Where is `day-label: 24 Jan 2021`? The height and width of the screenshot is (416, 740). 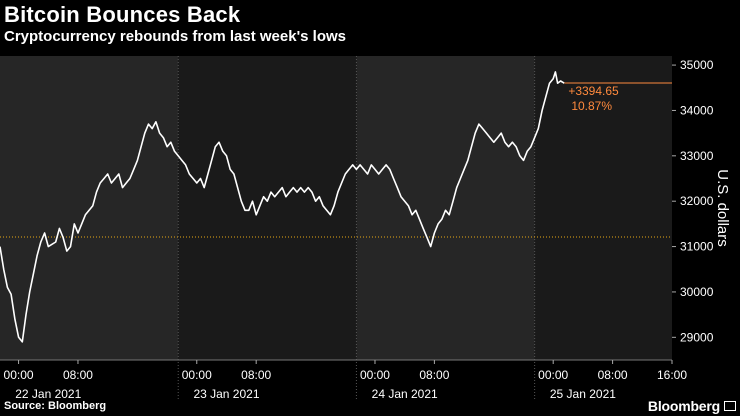 day-label: 24 Jan 2021 is located at coordinates (405, 393).